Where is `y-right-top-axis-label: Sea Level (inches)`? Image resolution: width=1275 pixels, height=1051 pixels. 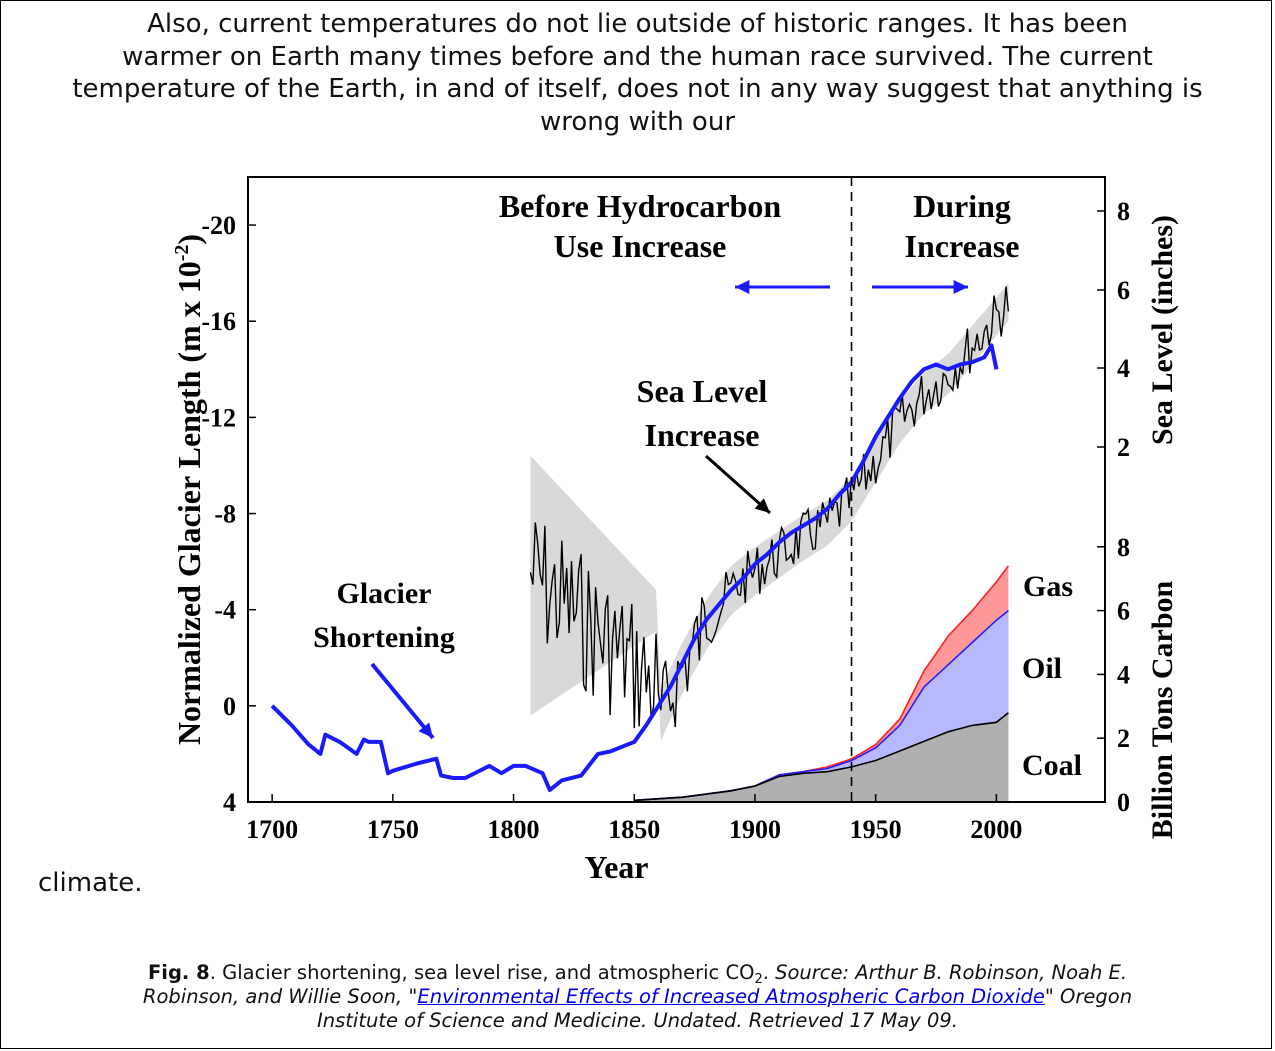
y-right-top-axis-label: Sea Level (inches) is located at coordinates (1162, 330).